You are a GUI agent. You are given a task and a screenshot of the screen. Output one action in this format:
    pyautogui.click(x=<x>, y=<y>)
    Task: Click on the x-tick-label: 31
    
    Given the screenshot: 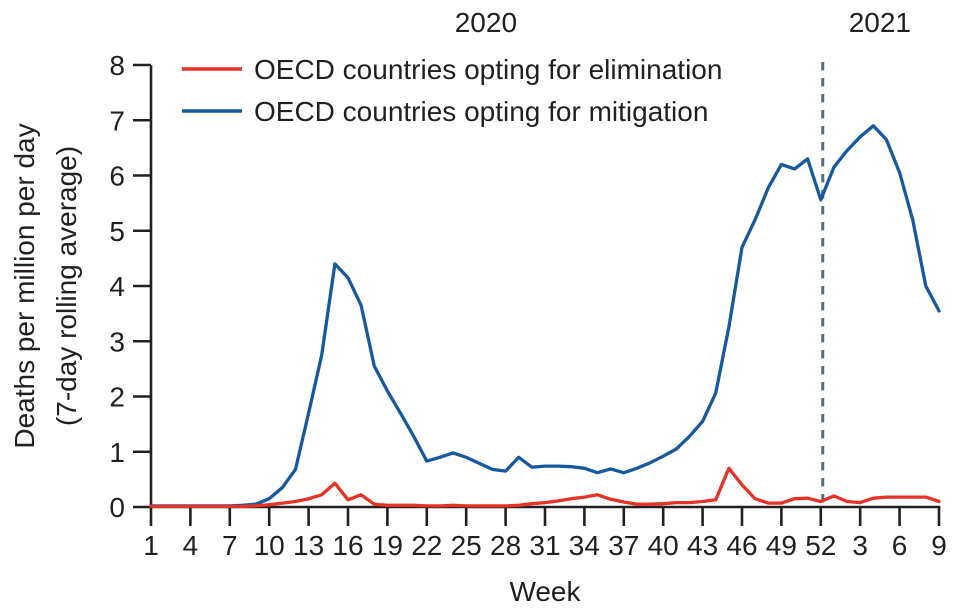 What is the action you would take?
    pyautogui.click(x=544, y=545)
    